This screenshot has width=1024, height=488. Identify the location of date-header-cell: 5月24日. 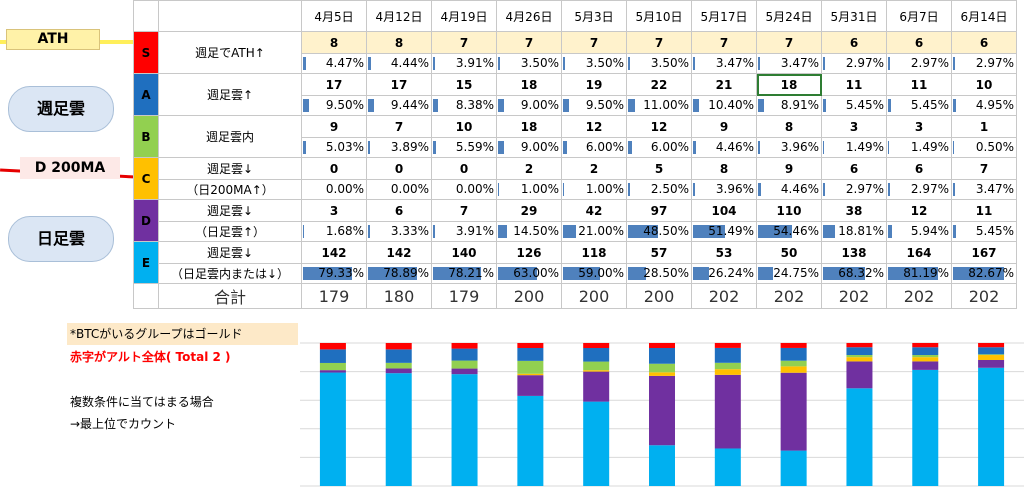
(789, 16).